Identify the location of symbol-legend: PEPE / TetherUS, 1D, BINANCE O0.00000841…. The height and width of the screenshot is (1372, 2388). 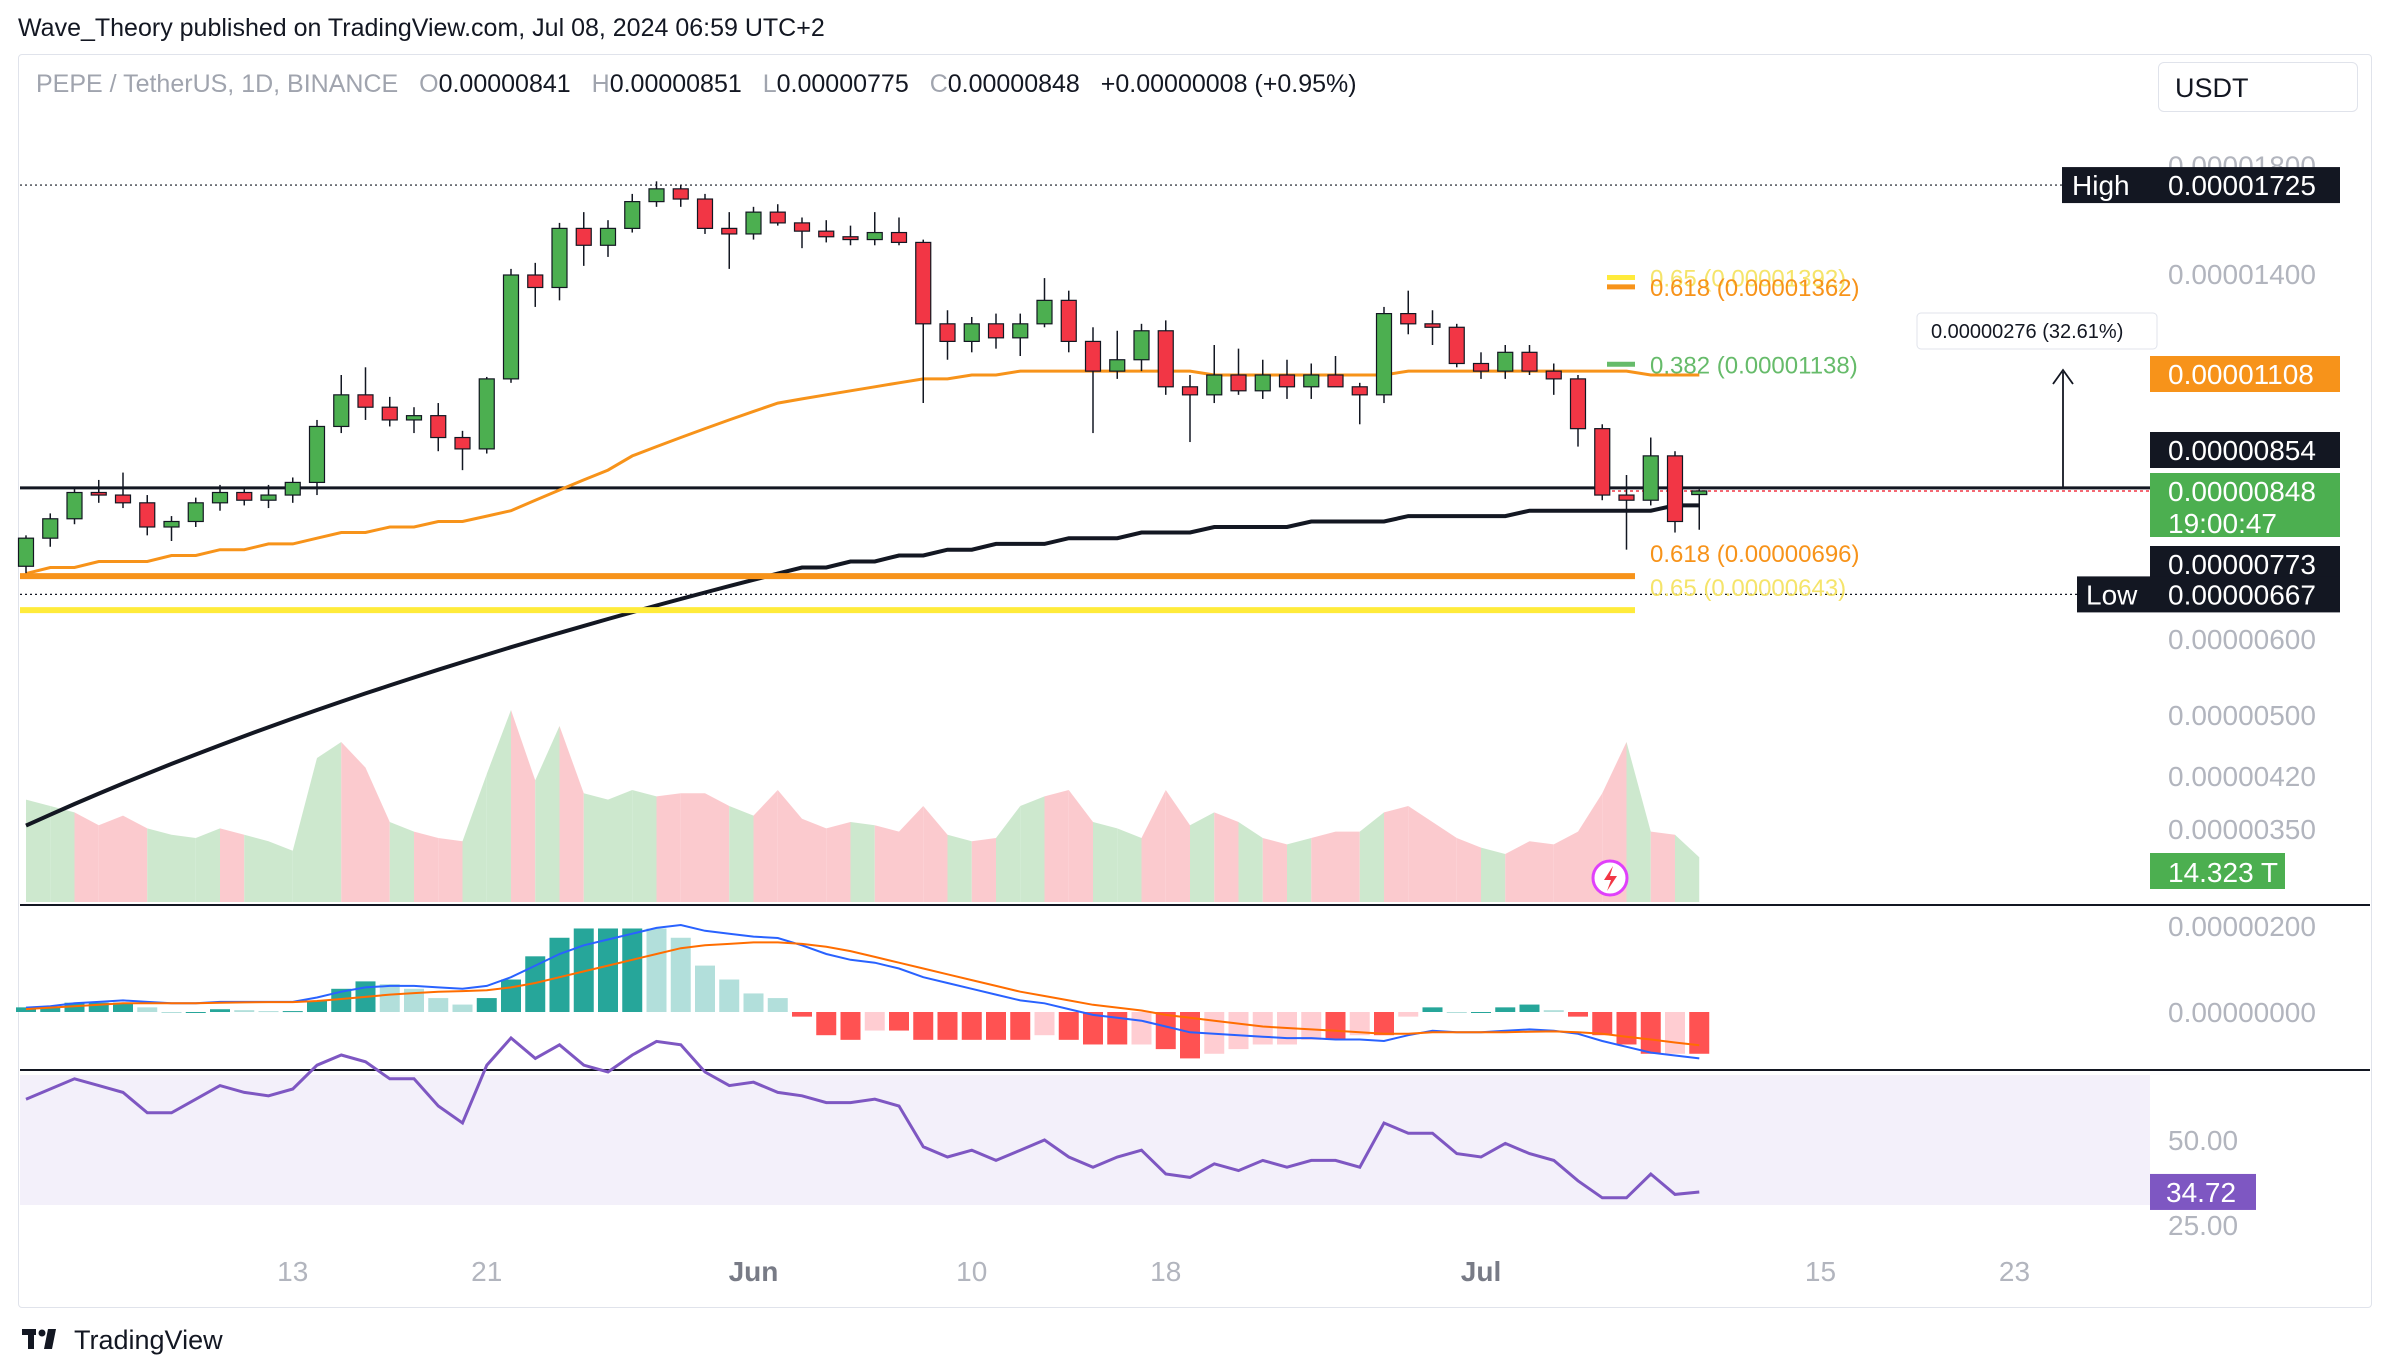
(696, 84).